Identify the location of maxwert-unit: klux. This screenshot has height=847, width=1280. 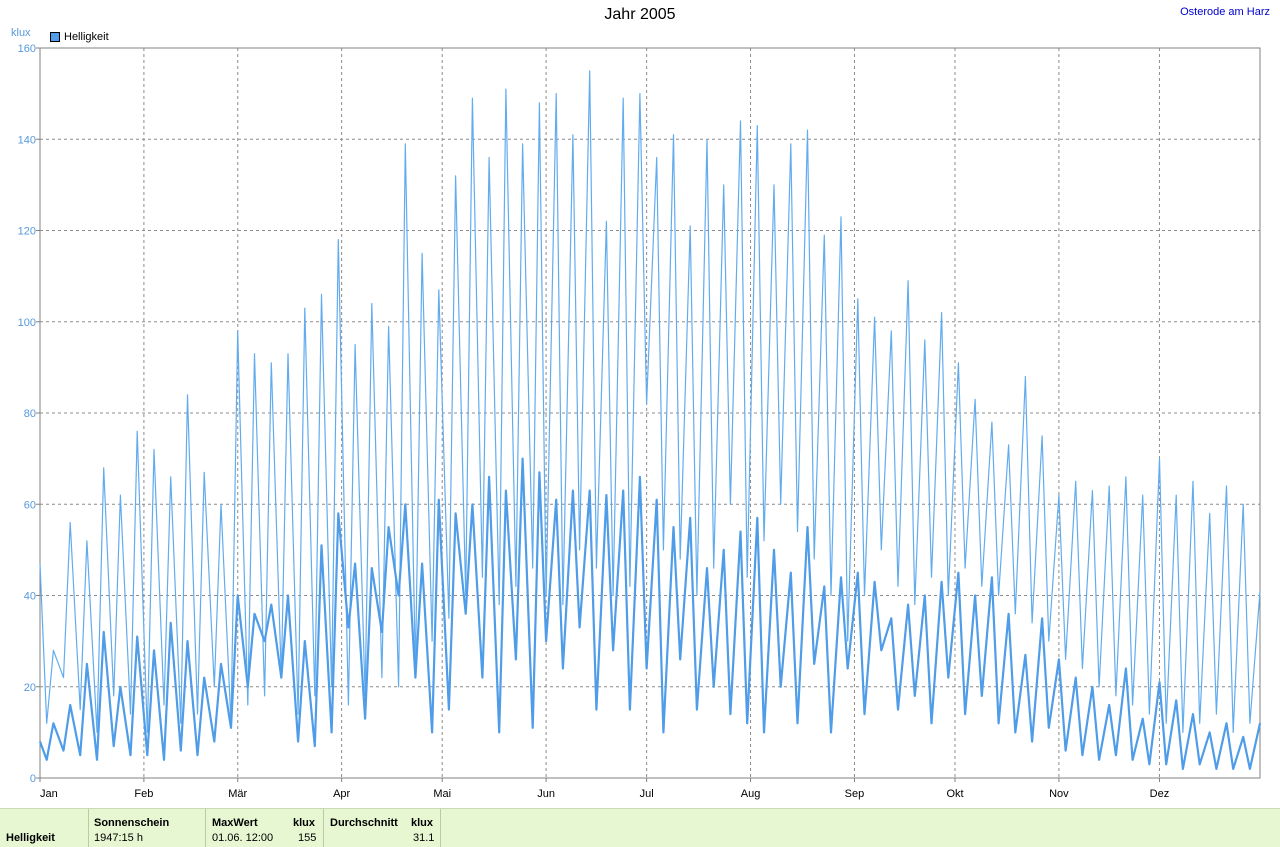
(304, 823).